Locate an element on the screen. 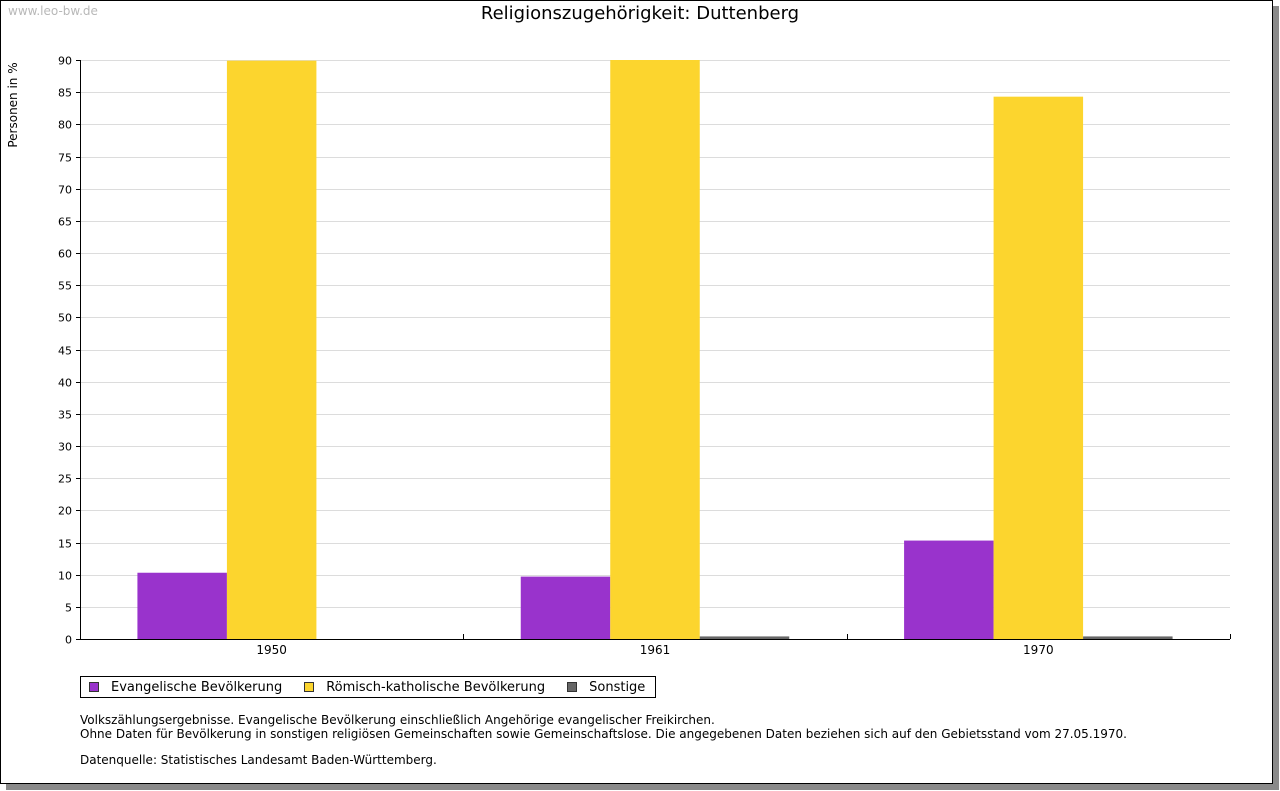  legend-item: Sonstige is located at coordinates (606, 687).